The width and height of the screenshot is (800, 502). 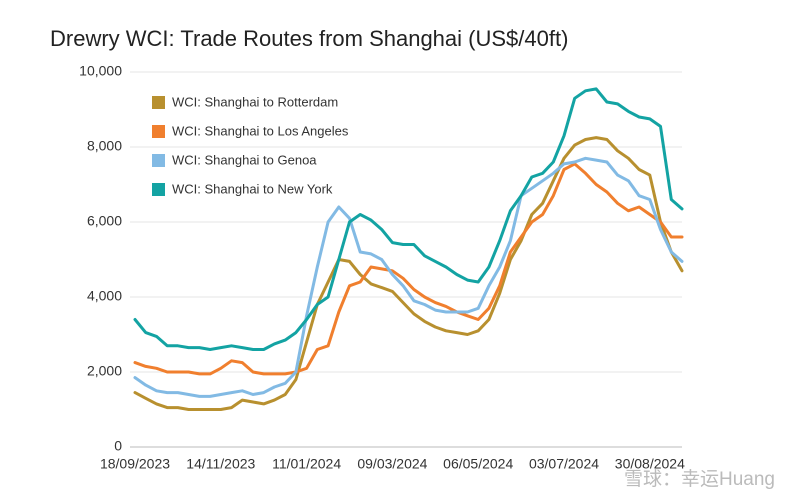 What do you see at coordinates (564, 464) in the screenshot?
I see `x-tick-label: 03/07/2024` at bounding box center [564, 464].